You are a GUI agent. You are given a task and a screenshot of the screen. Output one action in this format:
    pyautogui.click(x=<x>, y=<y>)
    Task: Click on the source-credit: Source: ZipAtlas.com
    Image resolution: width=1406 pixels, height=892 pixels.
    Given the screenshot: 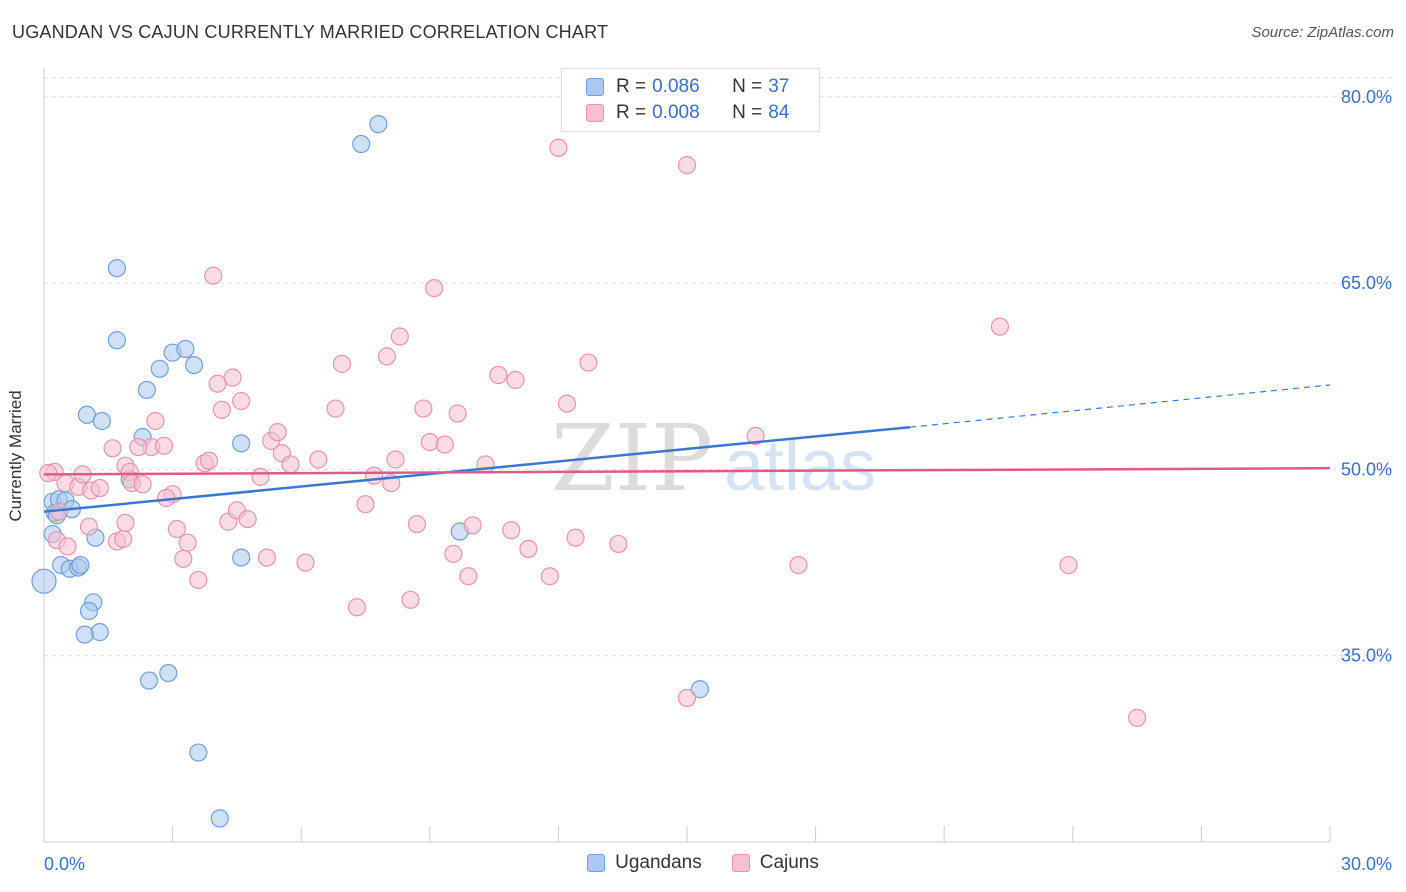 What is the action you would take?
    pyautogui.click(x=1322, y=32)
    